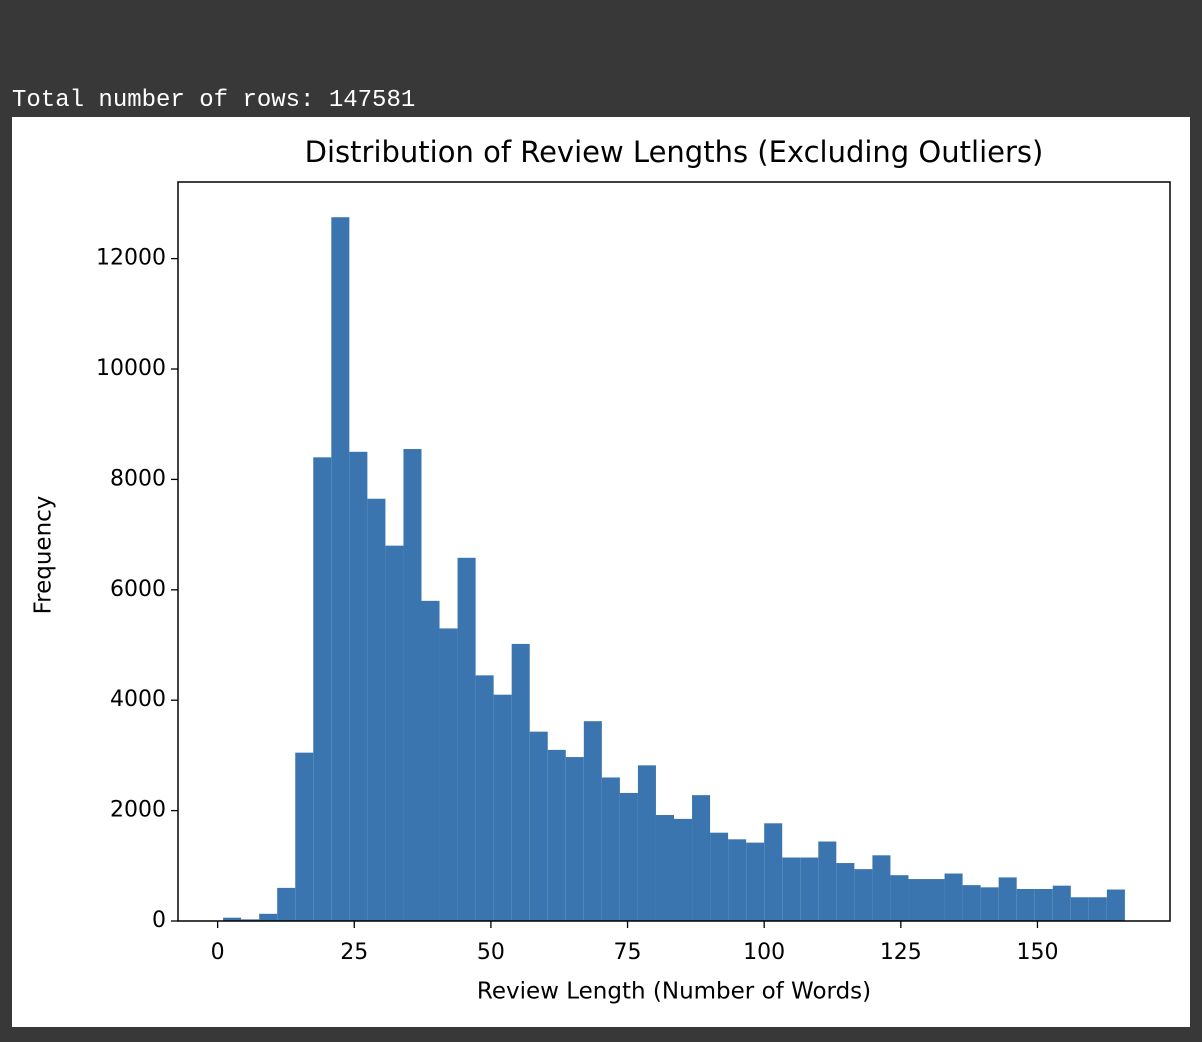  What do you see at coordinates (628, 952) in the screenshot?
I see `x-tick-label: 75` at bounding box center [628, 952].